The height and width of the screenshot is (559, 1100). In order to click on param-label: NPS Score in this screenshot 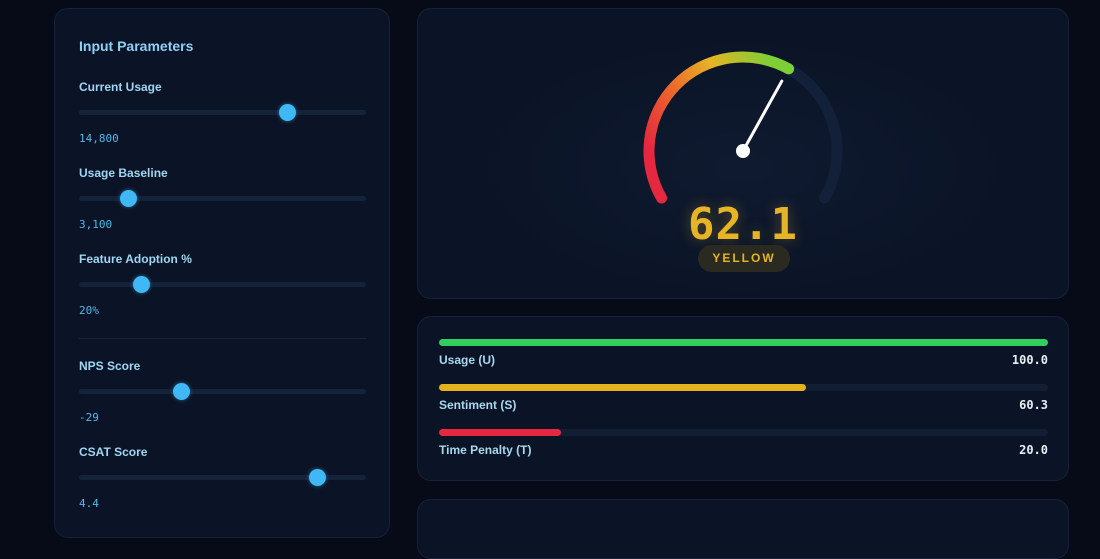, I will do `click(110, 366)`.